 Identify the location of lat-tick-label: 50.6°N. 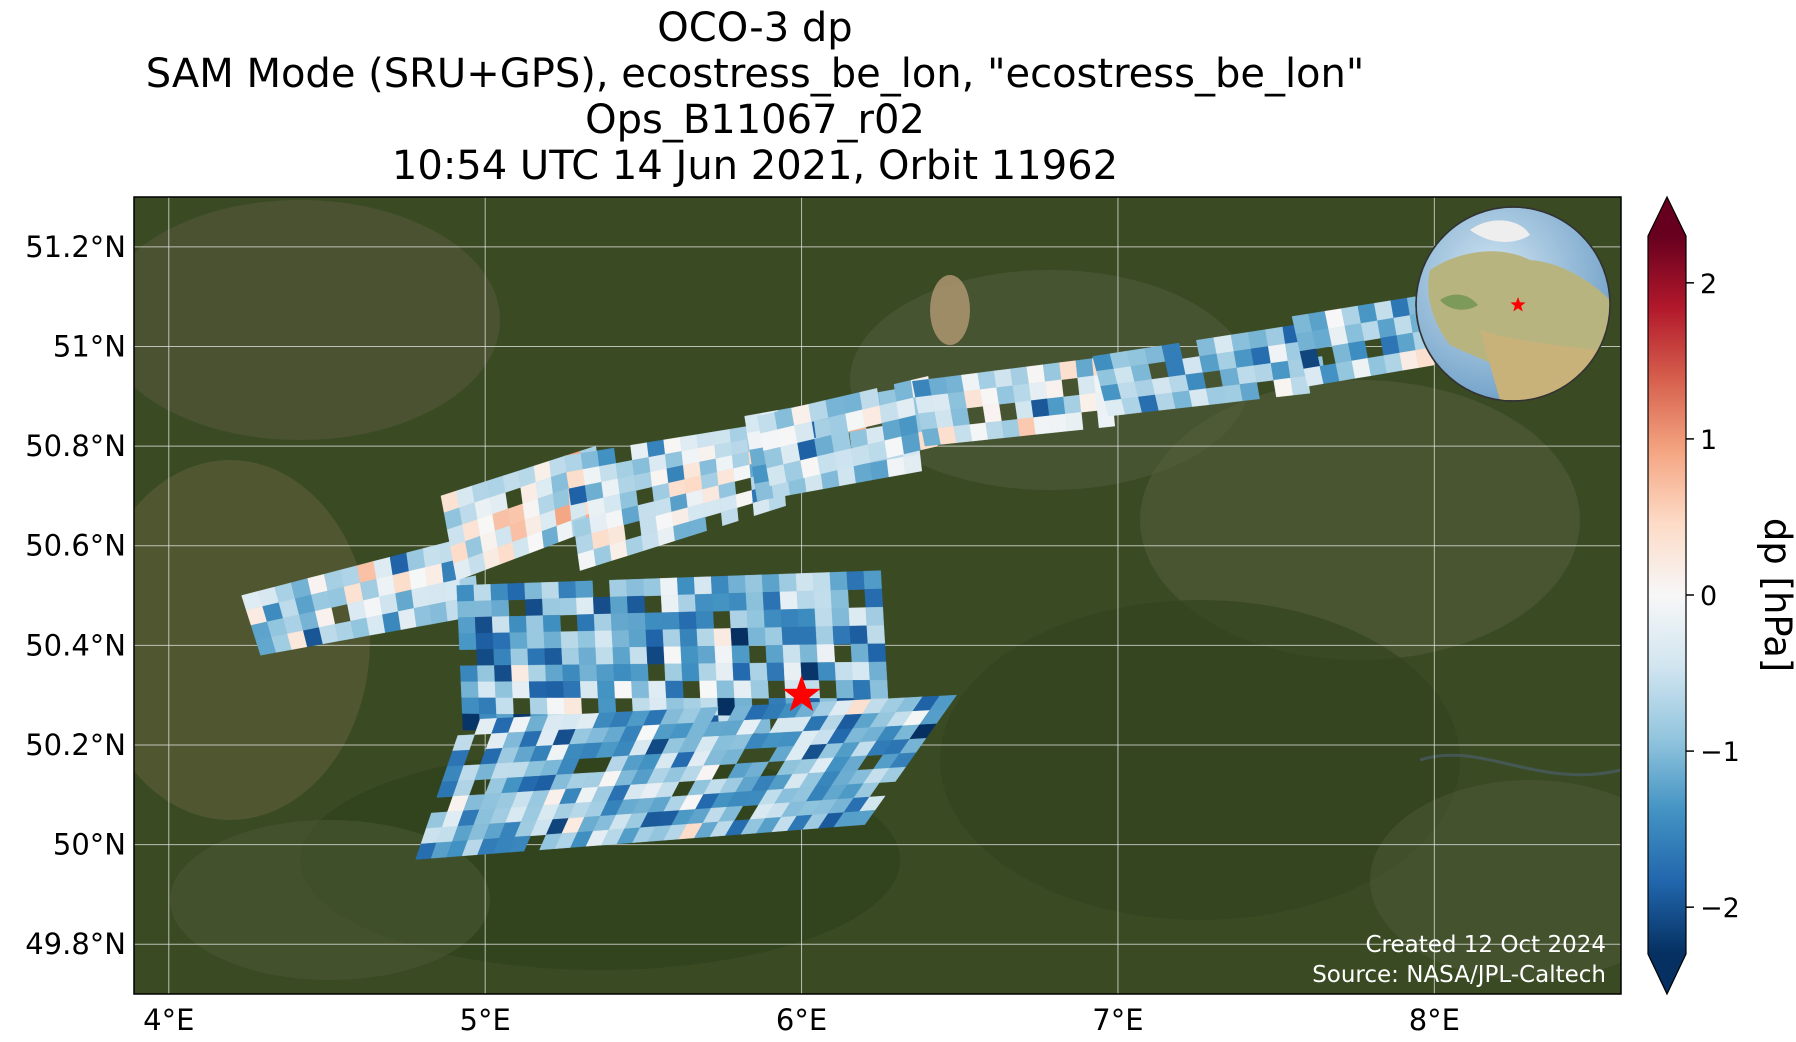
(75, 546).